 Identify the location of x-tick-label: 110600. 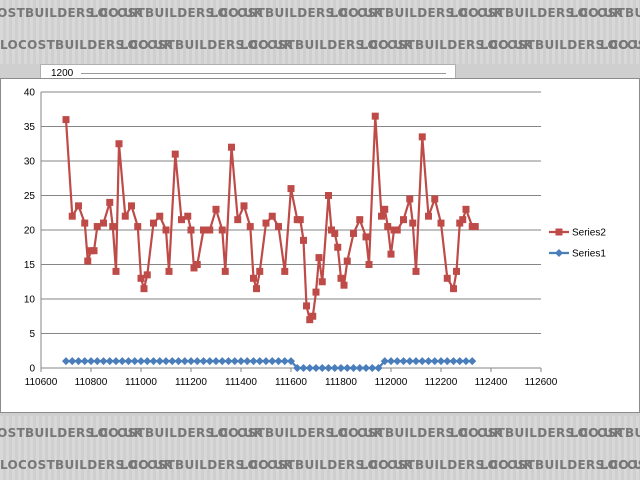
(41, 382).